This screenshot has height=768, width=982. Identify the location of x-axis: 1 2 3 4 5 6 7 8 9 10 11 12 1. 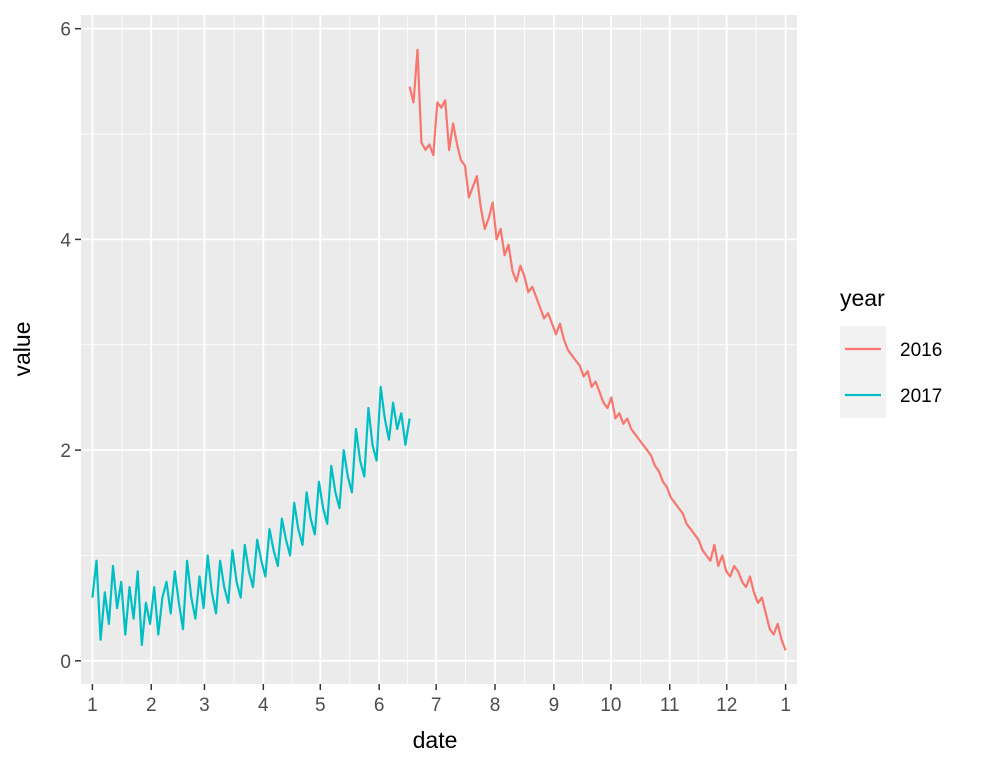
(439, 700).